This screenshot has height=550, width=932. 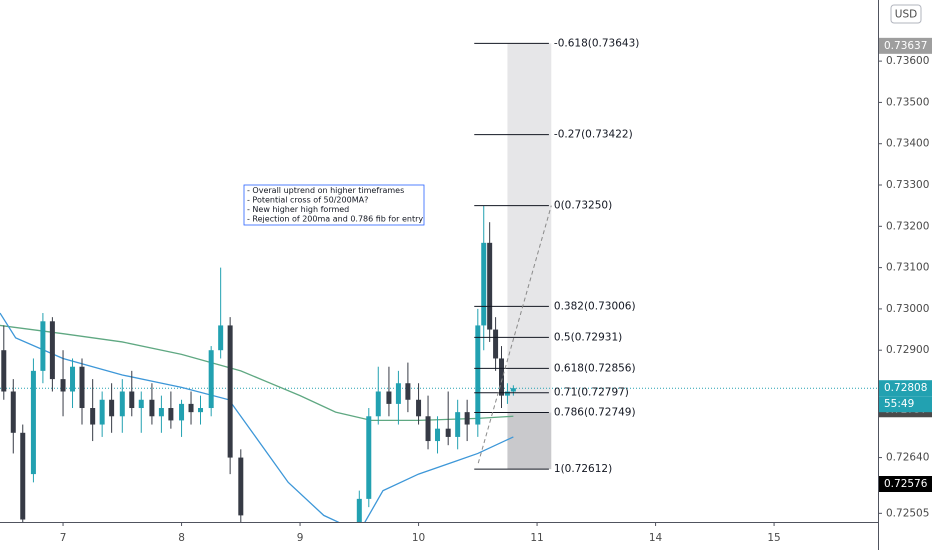 What do you see at coordinates (588, 337) in the screenshot?
I see `fib-label: 0.5(0.72931)` at bounding box center [588, 337].